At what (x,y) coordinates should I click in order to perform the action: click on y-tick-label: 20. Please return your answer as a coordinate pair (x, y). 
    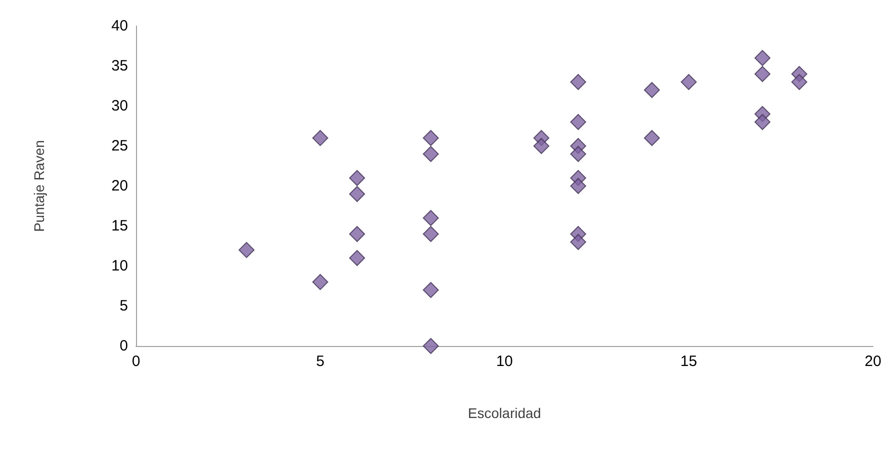
    Looking at the image, I should click on (119, 186).